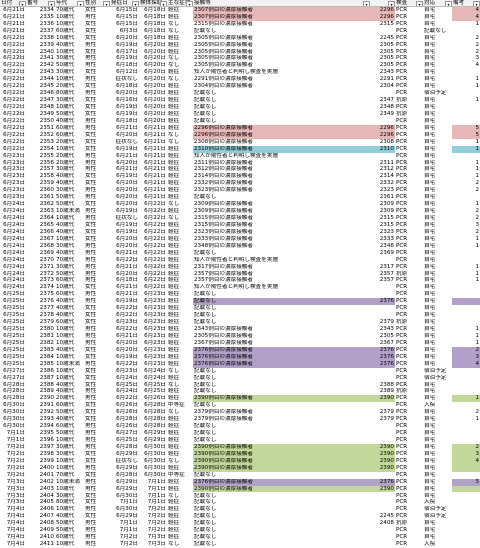 The height and width of the screenshot is (548, 480). Describe the element at coordinates (65, 197) in the screenshot. I see `cell: 50歳代` at that location.